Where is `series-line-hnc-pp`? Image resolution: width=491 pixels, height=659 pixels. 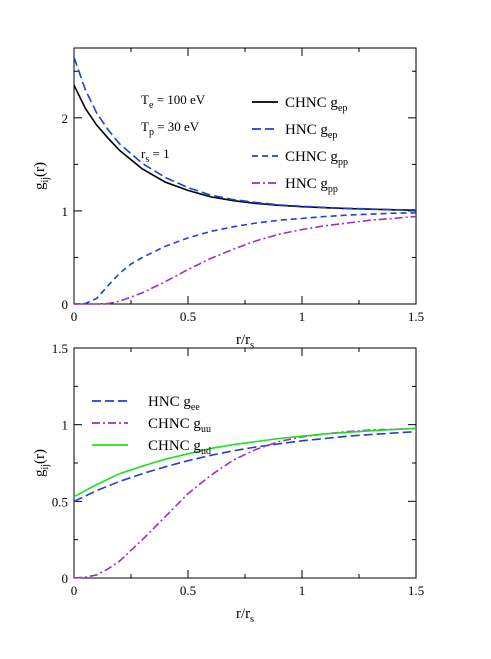
series-line-hnc-pp is located at coordinates (245, 260).